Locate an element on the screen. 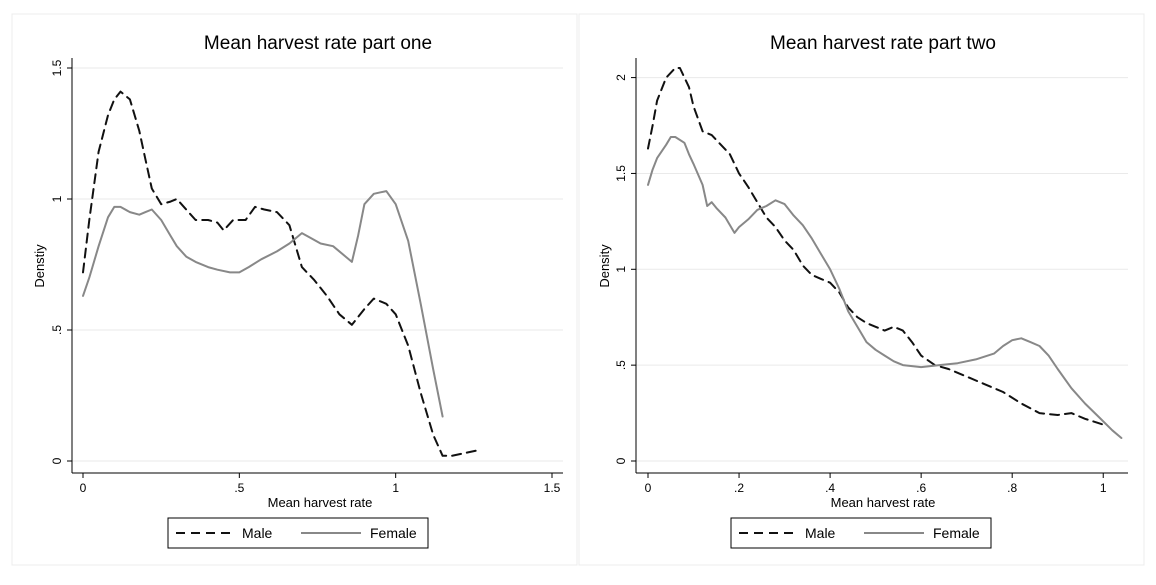 The height and width of the screenshot is (585, 1156). x-tick-label: .8 is located at coordinates (1012, 488).